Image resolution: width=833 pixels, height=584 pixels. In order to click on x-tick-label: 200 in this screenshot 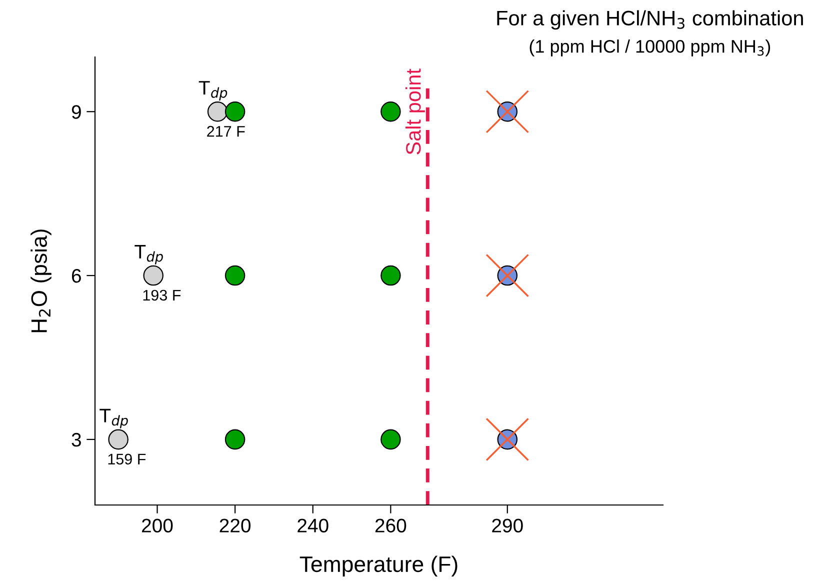, I will do `click(157, 525)`.